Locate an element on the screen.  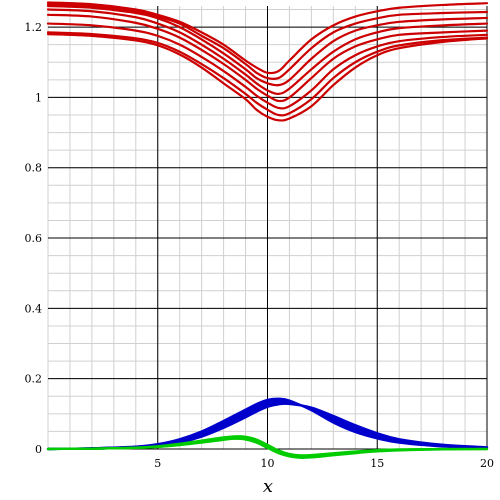
x-tick-label: 10 is located at coordinates (268, 463).